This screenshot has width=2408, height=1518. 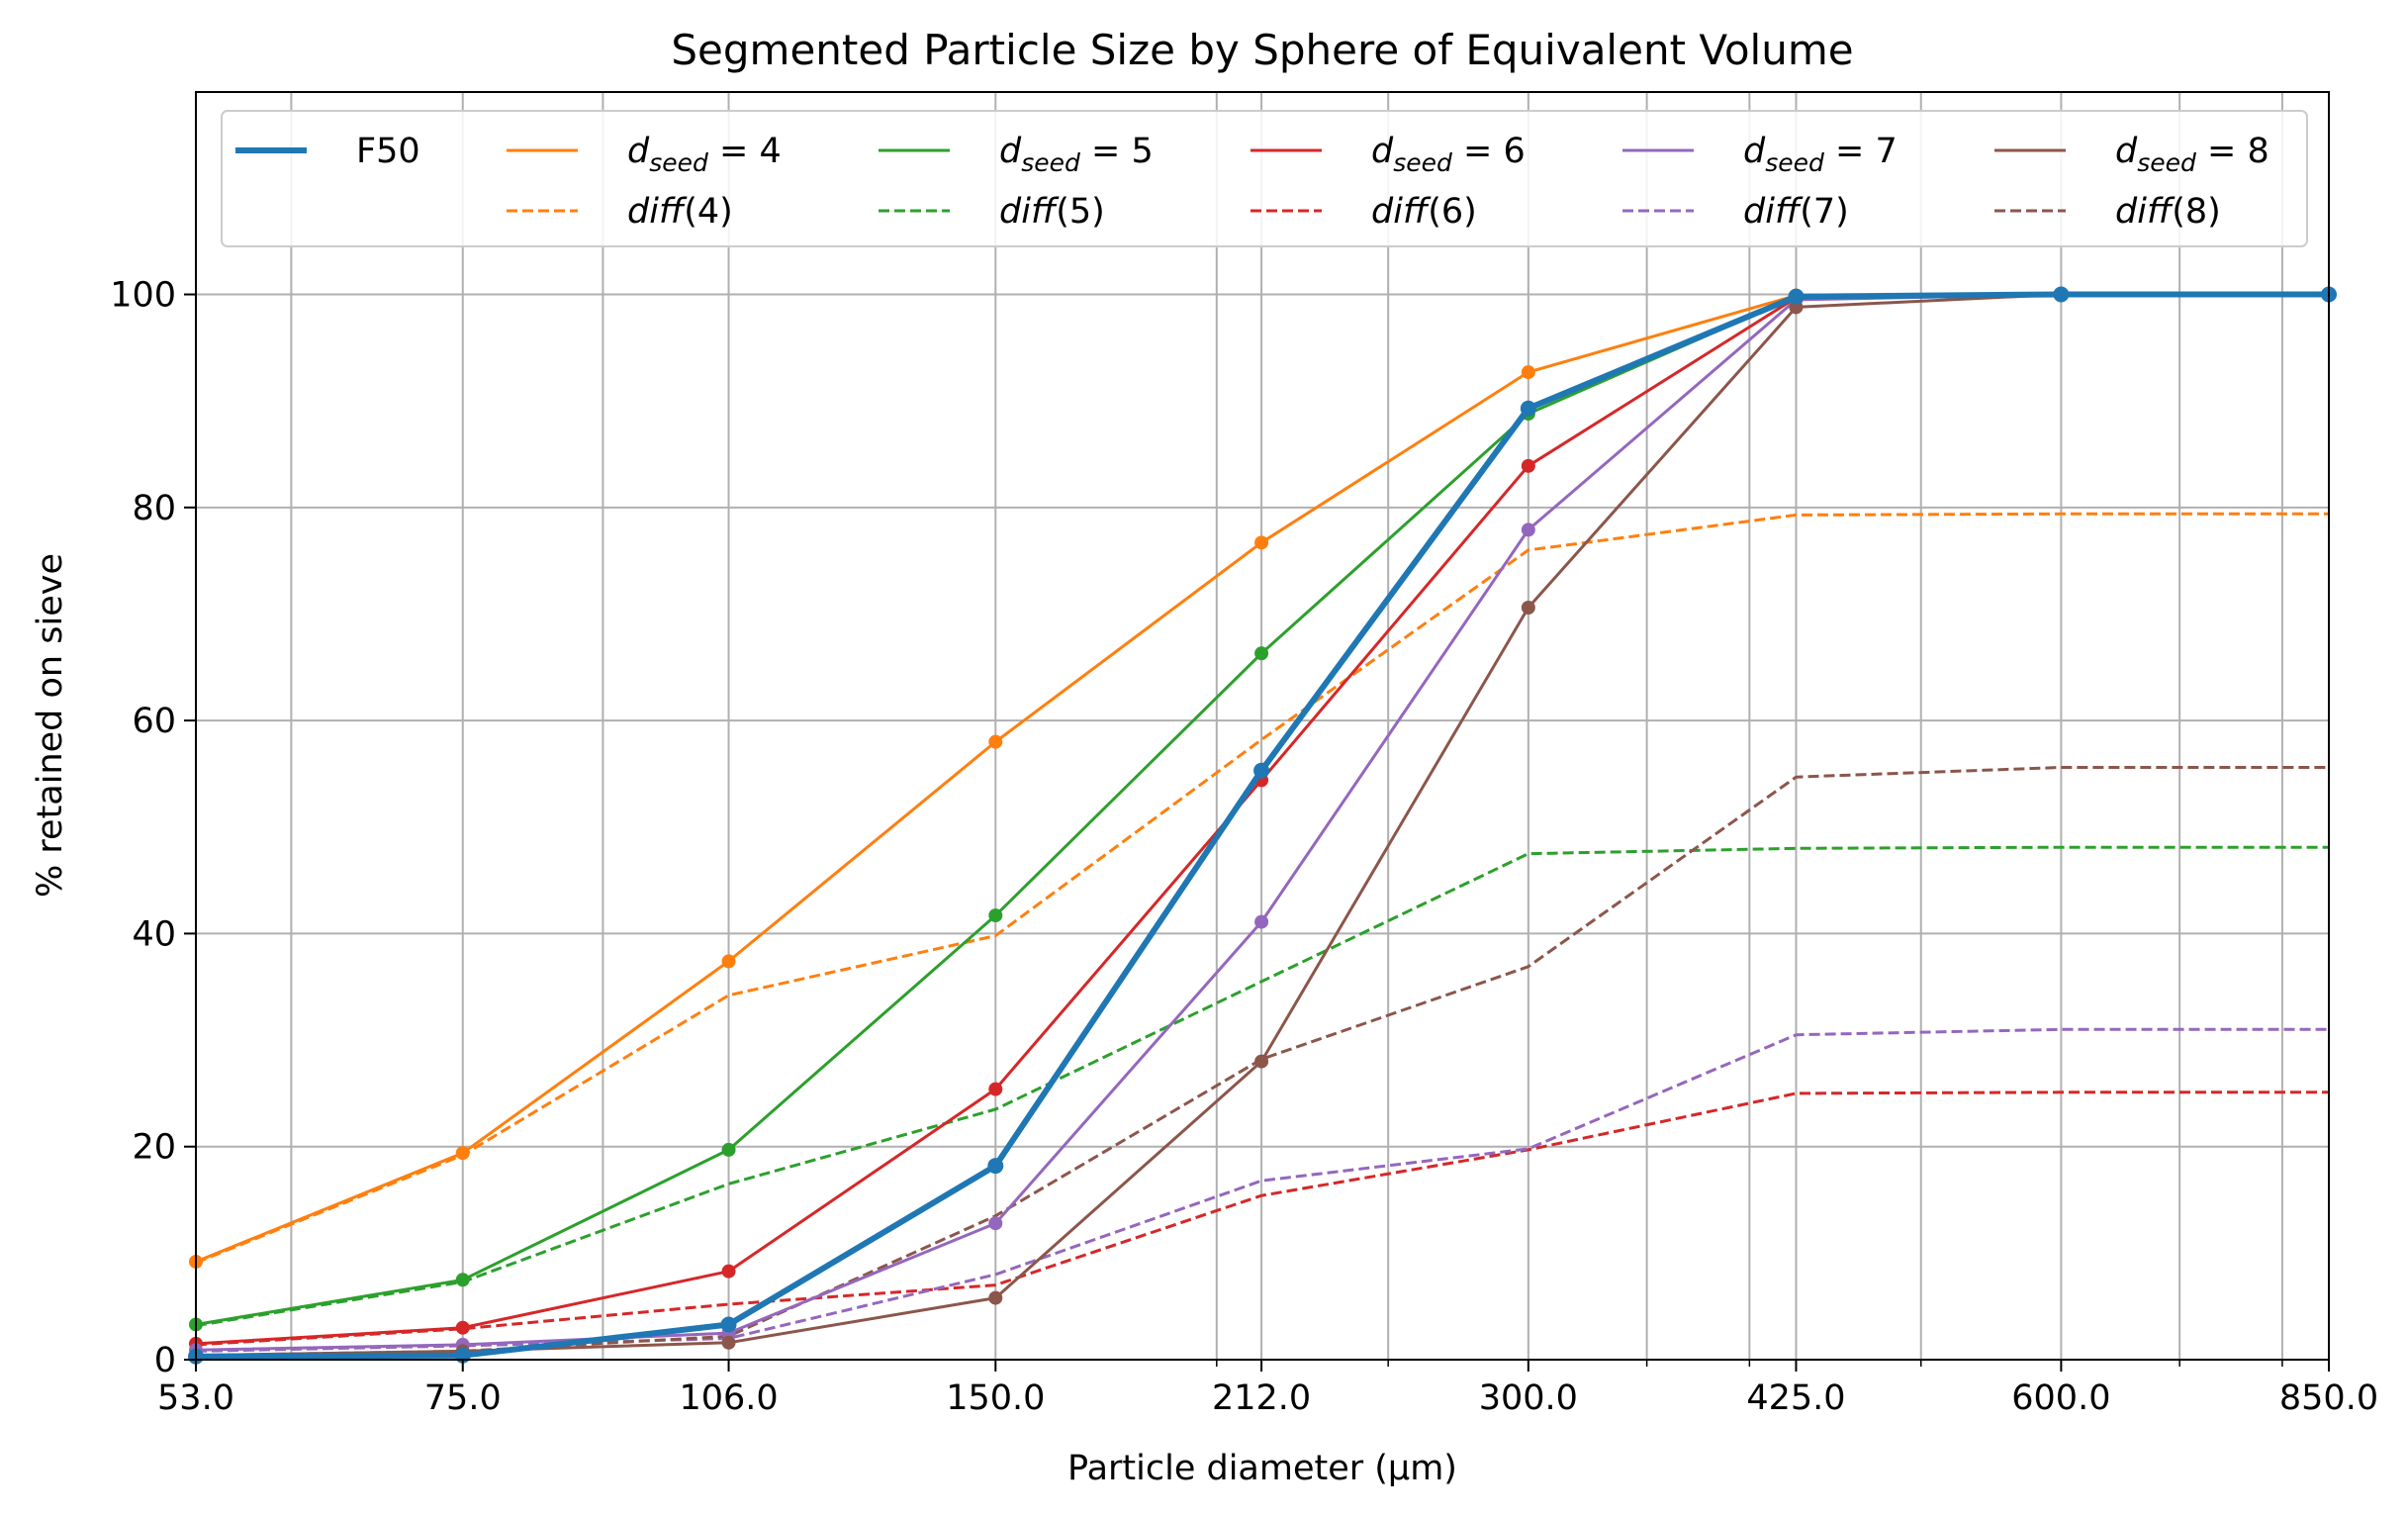 I want to click on legend-label: diff(8), so click(x=2168, y=212).